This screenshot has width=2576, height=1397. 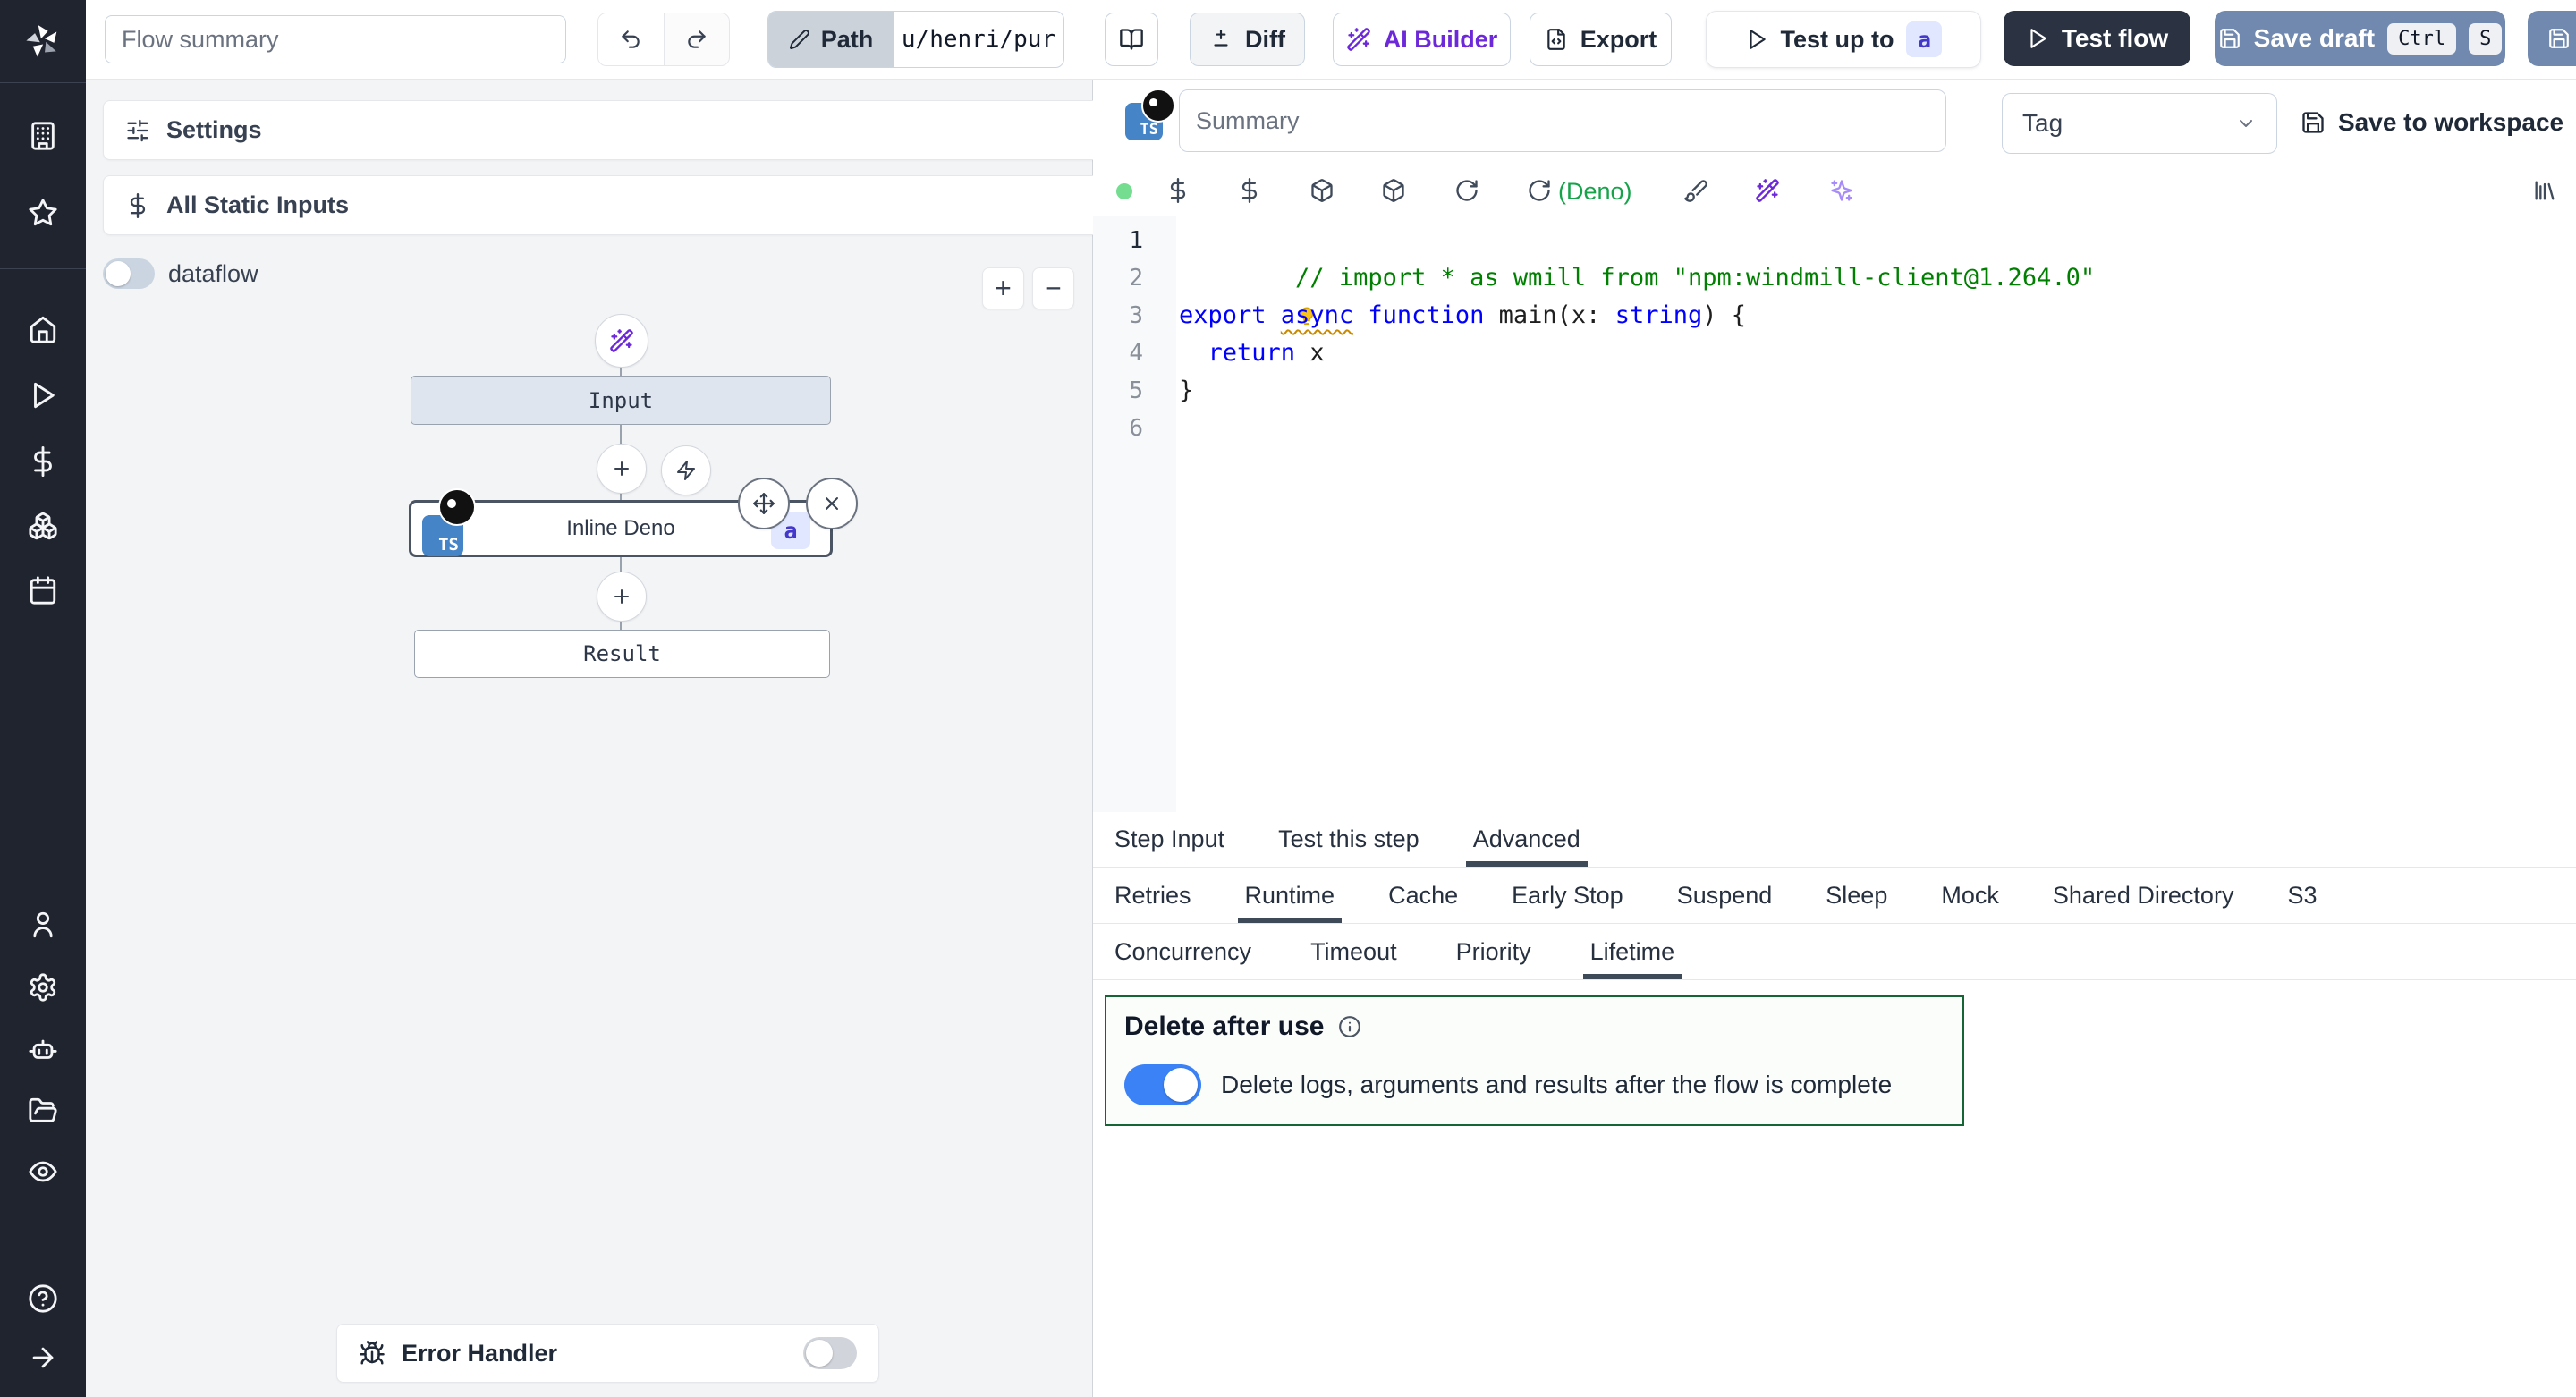 What do you see at coordinates (1247, 39) in the screenshot?
I see `diff-button: Diff` at bounding box center [1247, 39].